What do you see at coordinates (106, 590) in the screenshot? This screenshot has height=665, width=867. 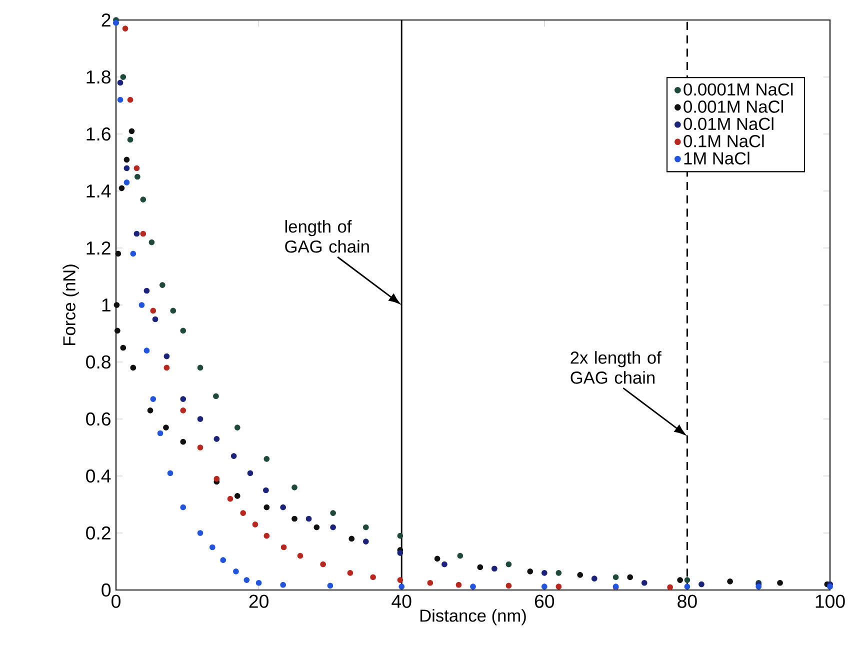 I see `y-tick-label: 0` at bounding box center [106, 590].